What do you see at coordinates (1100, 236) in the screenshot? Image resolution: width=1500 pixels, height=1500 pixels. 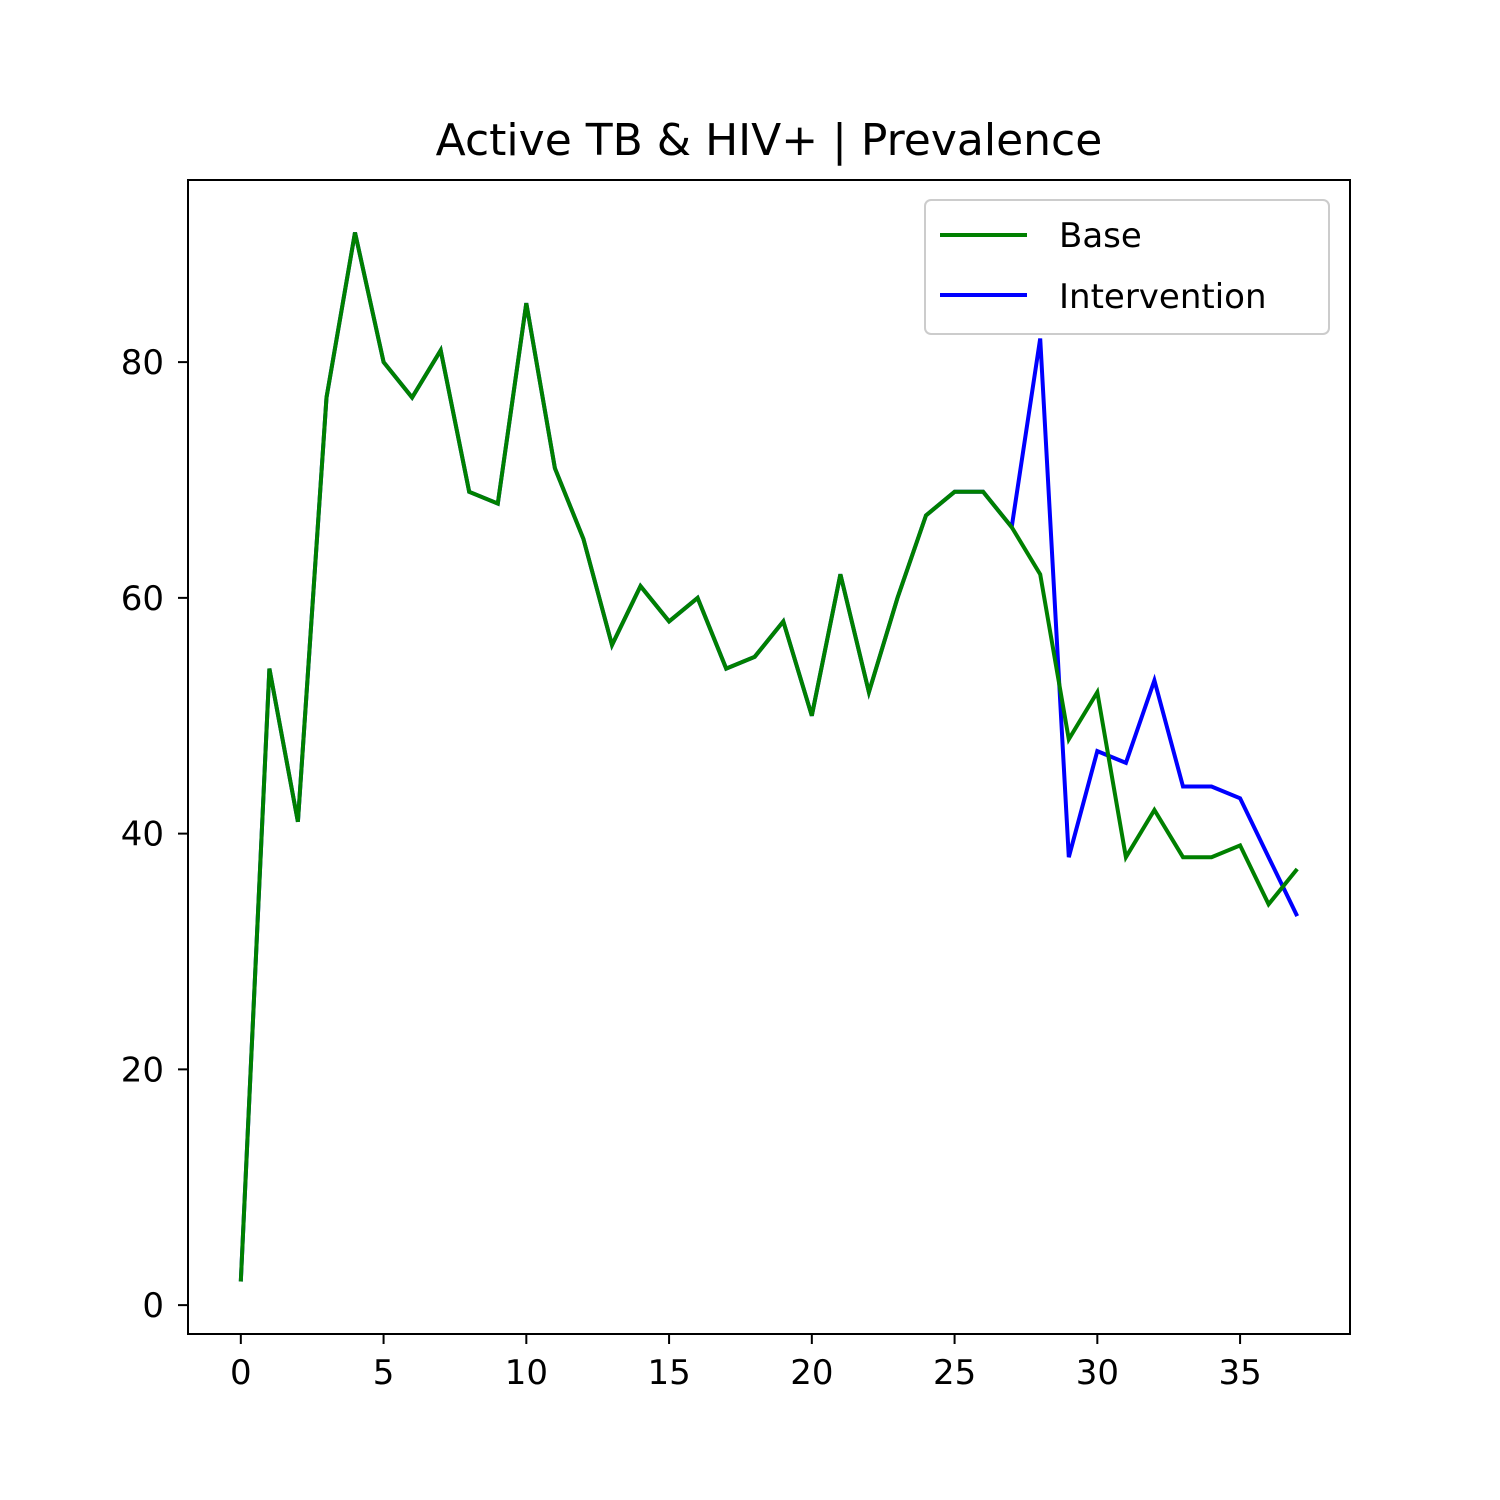 I see `legend-label-base: Base` at bounding box center [1100, 236].